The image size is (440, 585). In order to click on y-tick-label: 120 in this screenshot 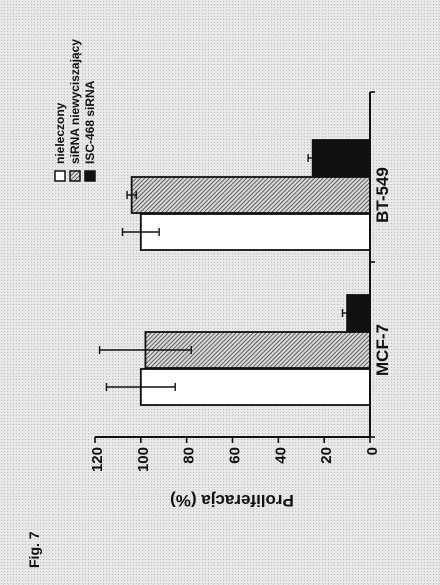, I will do `click(97, 459)`.